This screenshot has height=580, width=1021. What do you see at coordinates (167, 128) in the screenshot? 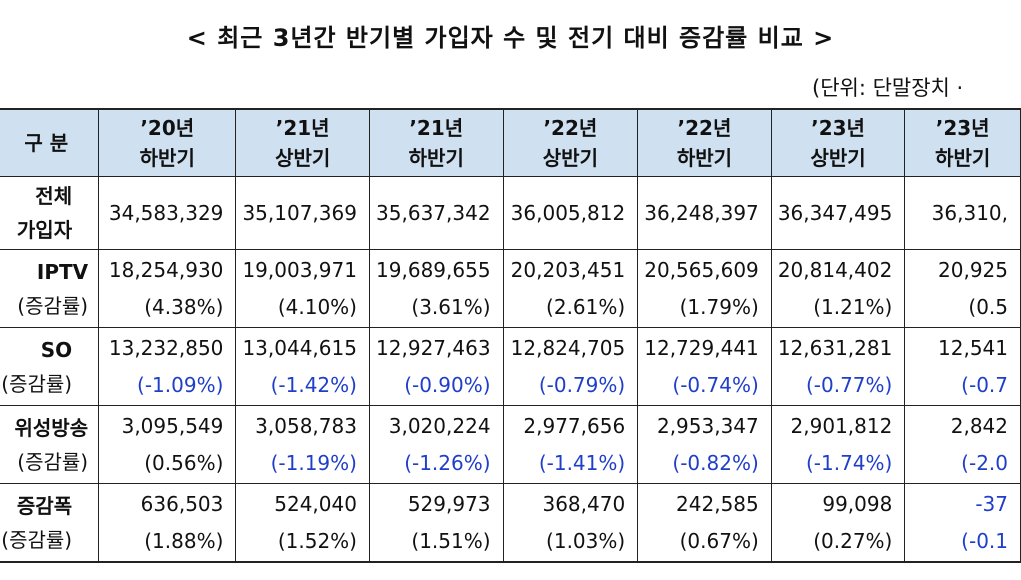
I see `period-year: ’20년` at bounding box center [167, 128].